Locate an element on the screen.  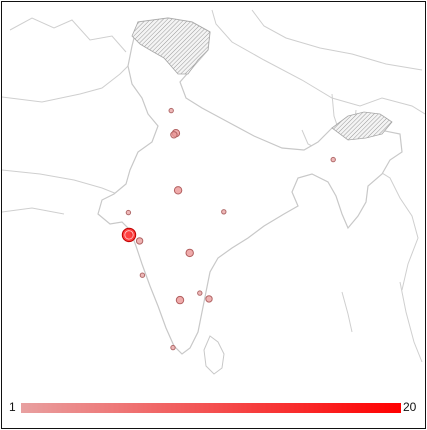
map-marker-bangalore is located at coordinates (180, 300).